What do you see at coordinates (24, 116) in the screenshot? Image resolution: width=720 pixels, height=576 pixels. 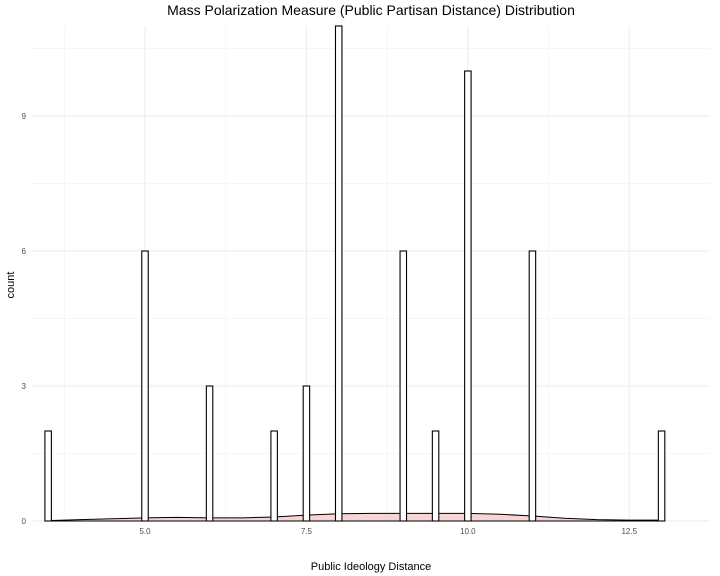 I see `y-tick-label: 9` at bounding box center [24, 116].